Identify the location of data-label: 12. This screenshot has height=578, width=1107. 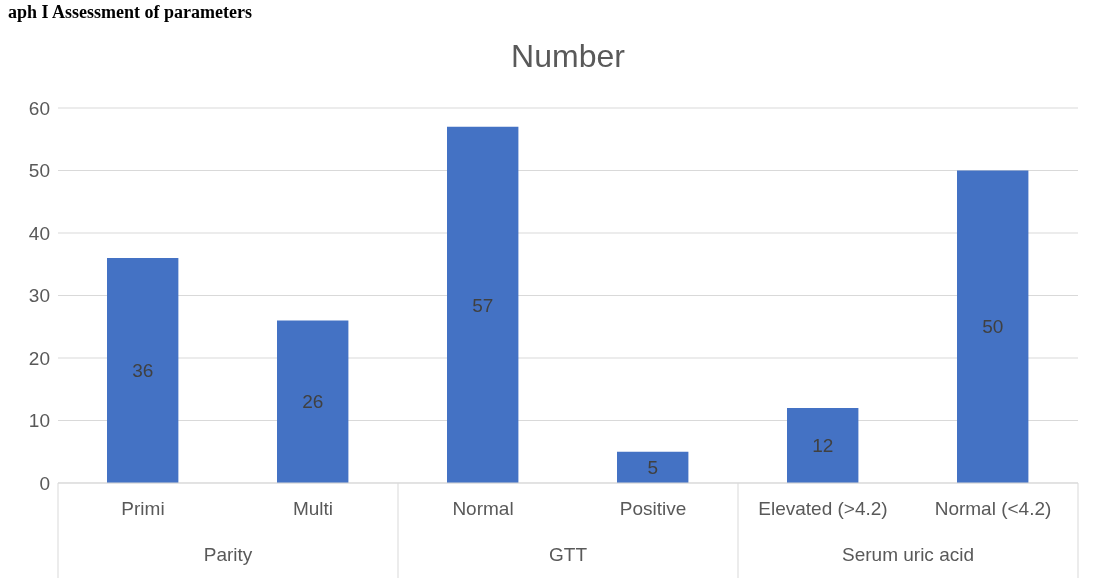
(823, 446).